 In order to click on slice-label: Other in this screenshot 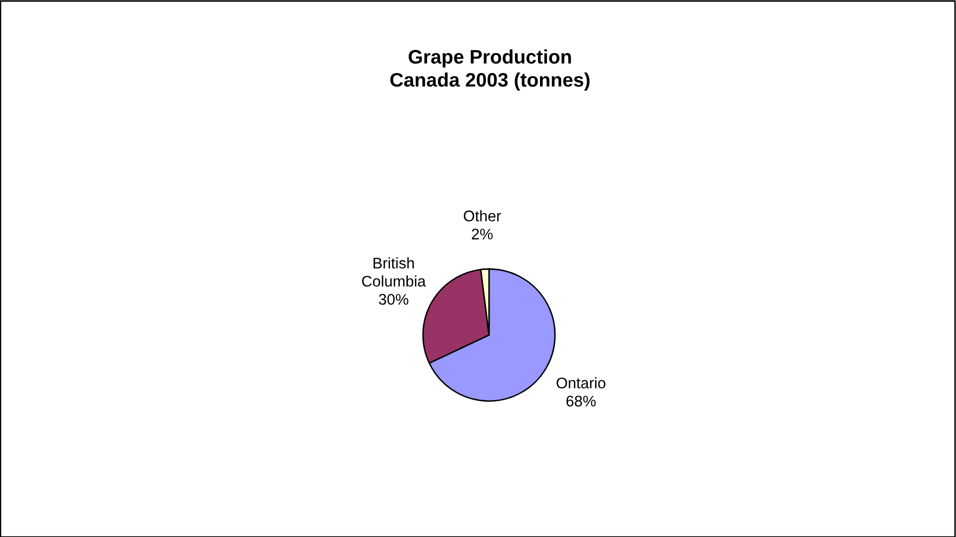, I will do `click(483, 216)`.